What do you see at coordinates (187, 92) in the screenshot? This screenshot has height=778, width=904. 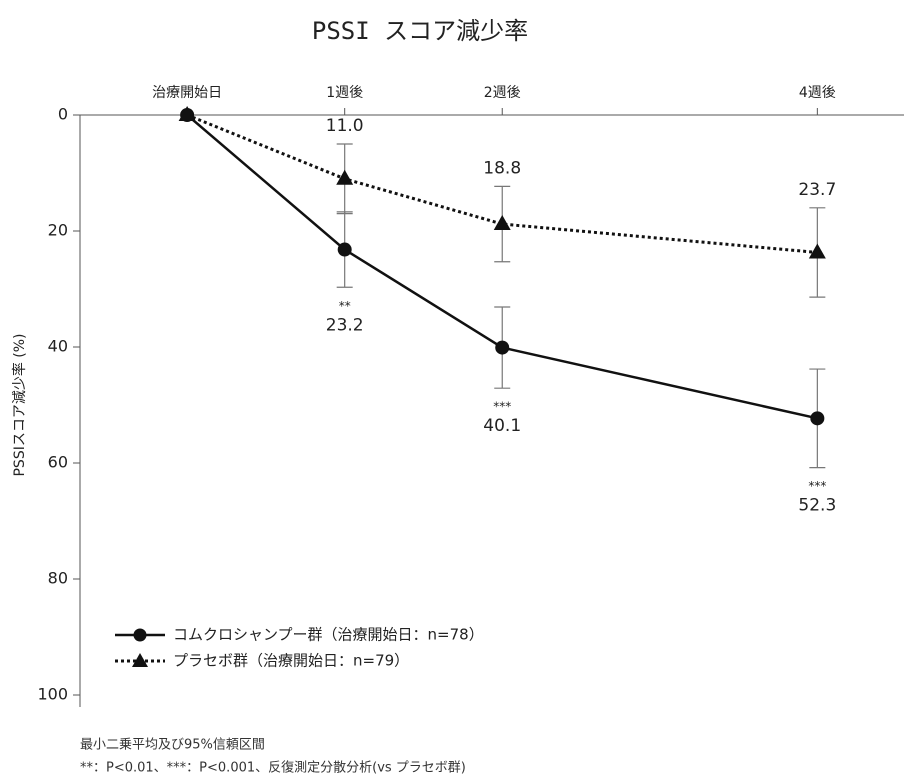 I see `x-tick-label: 治療開始日` at bounding box center [187, 92].